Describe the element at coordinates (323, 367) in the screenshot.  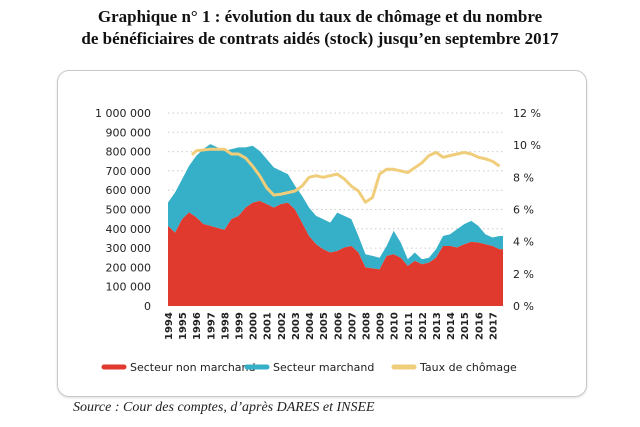
I see `legend-label: Secteur marchand` at that location.